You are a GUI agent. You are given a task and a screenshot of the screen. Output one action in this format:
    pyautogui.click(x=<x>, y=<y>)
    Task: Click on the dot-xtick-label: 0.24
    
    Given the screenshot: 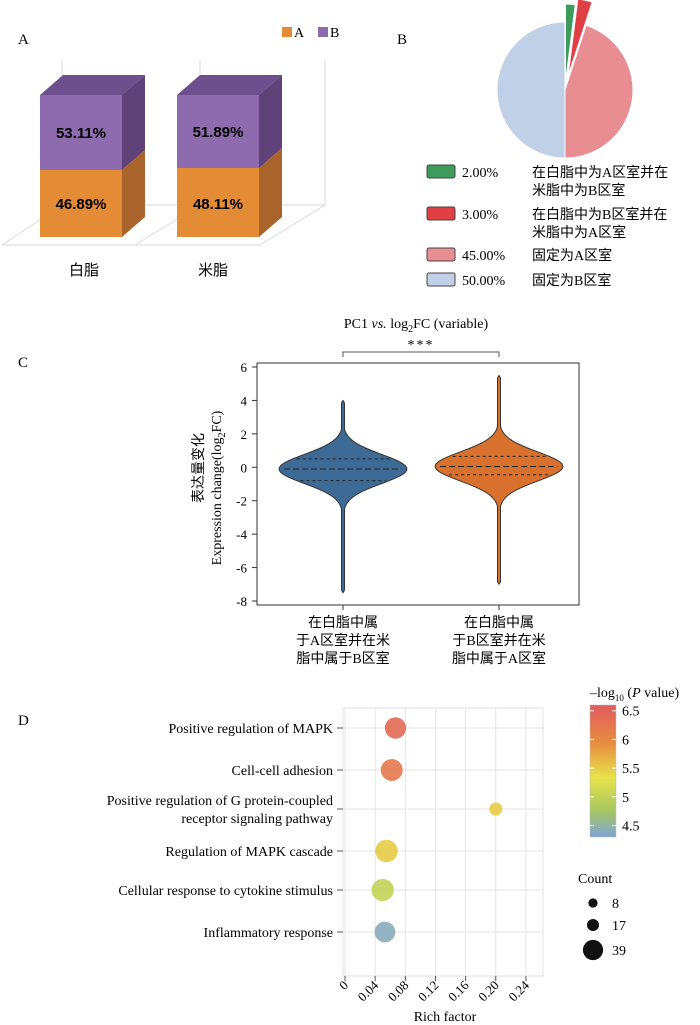 What is the action you would take?
    pyautogui.click(x=518, y=990)
    